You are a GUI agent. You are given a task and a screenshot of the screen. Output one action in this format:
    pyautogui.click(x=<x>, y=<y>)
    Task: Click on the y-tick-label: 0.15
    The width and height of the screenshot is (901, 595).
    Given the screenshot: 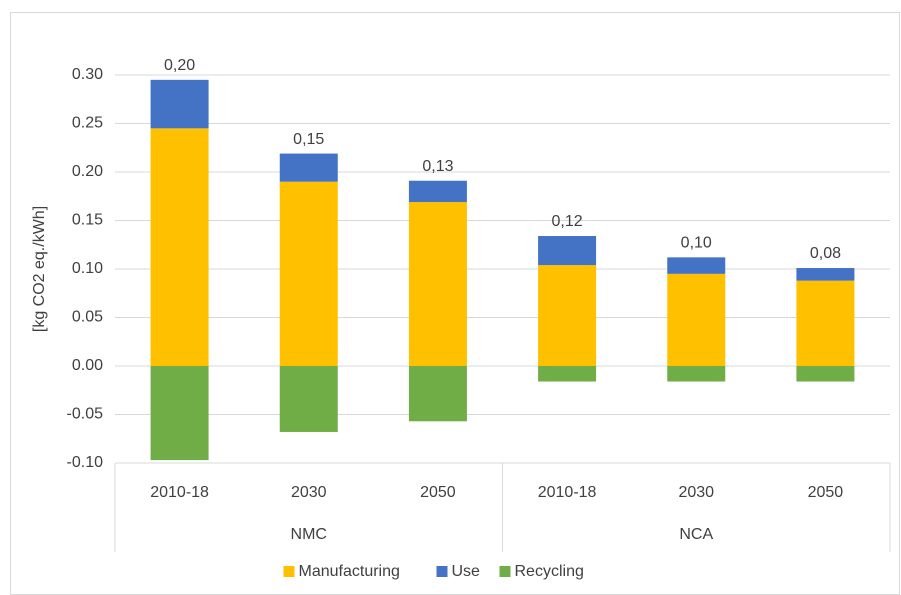 What is the action you would take?
    pyautogui.click(x=87, y=220)
    